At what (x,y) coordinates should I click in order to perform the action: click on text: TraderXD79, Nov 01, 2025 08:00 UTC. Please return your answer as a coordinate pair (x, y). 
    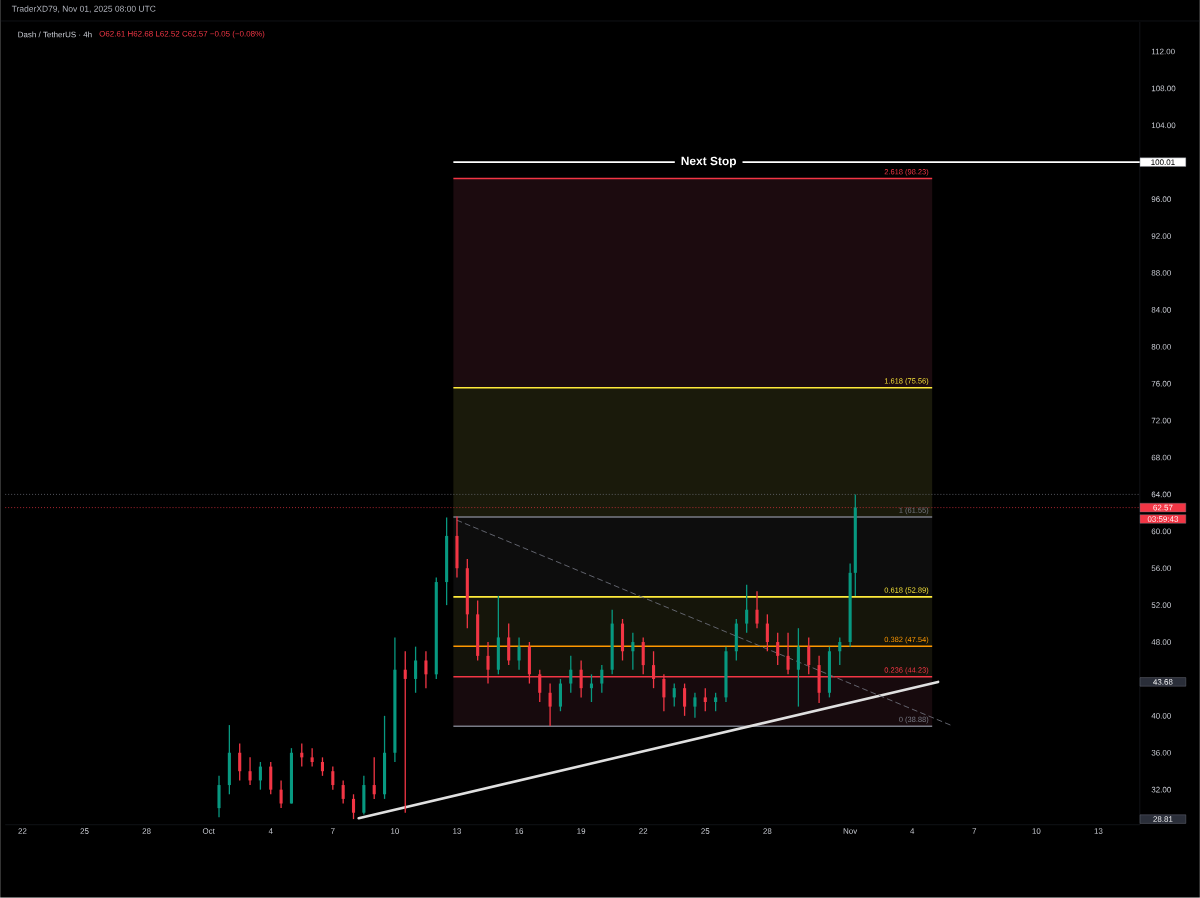
    Looking at the image, I should click on (83, 9).